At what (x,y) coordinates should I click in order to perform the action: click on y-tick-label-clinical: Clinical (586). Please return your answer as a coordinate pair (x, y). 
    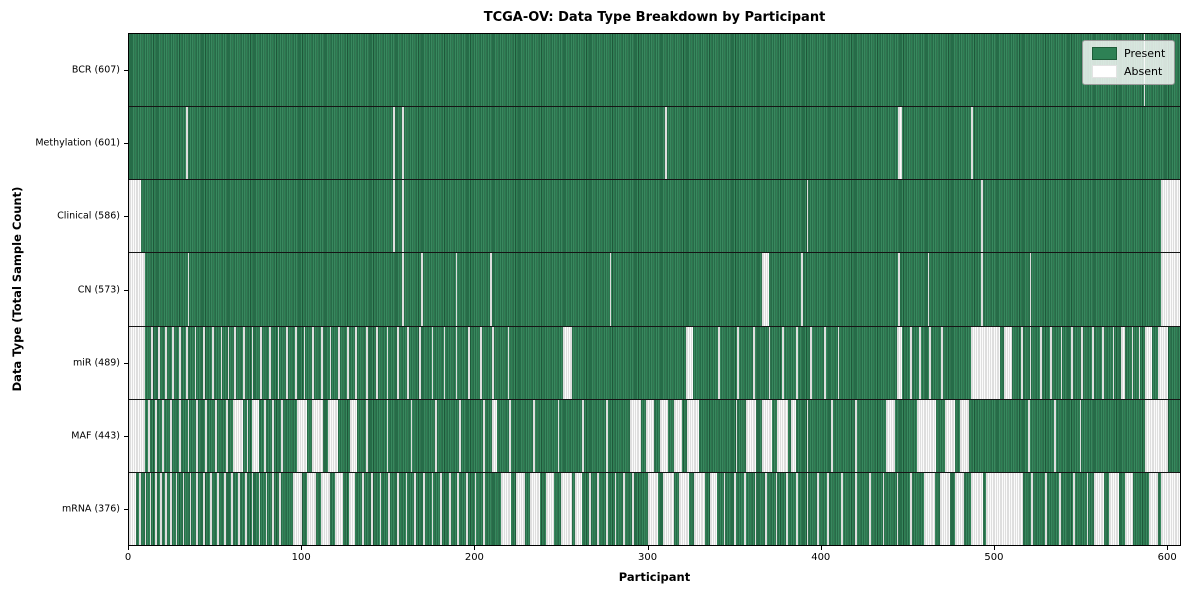
    Looking at the image, I should click on (88, 216).